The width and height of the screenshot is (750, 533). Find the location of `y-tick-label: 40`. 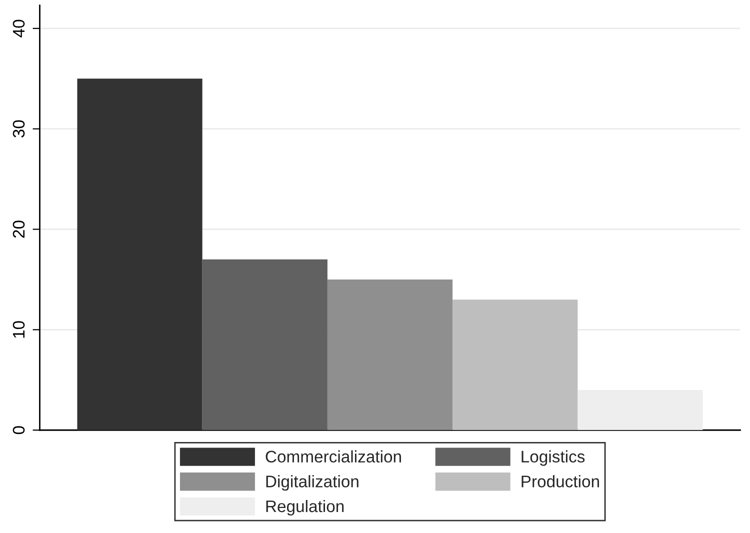

y-tick-label: 40 is located at coordinates (18, 29).